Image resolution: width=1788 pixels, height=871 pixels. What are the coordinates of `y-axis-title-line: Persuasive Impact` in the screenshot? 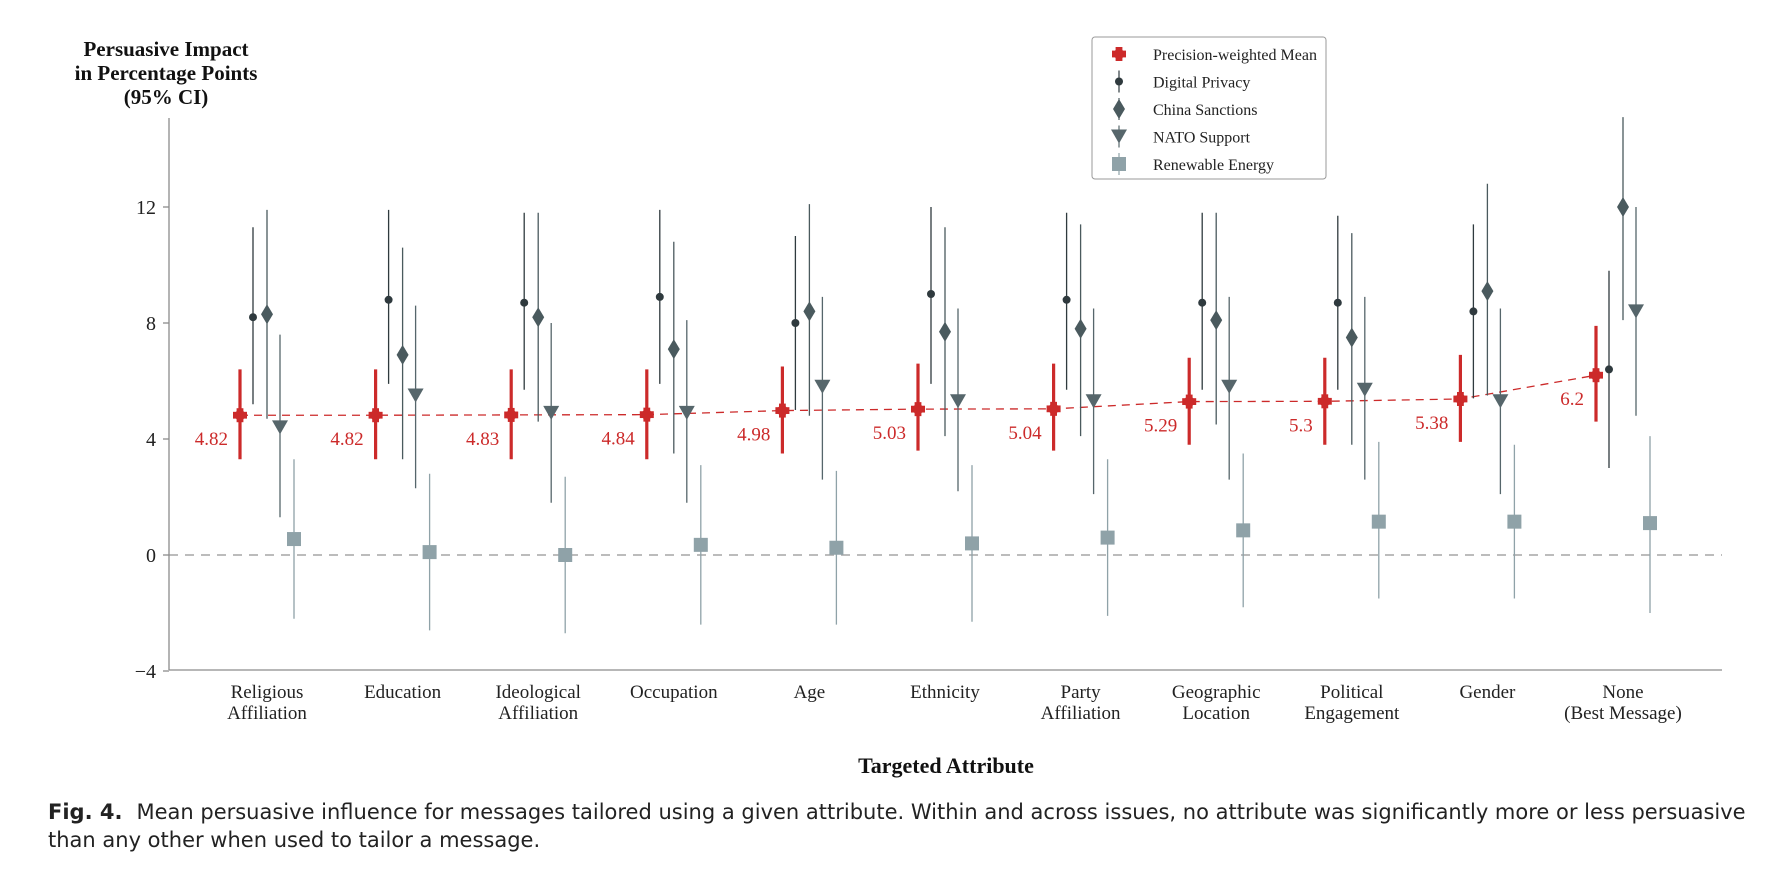 It's located at (165, 49).